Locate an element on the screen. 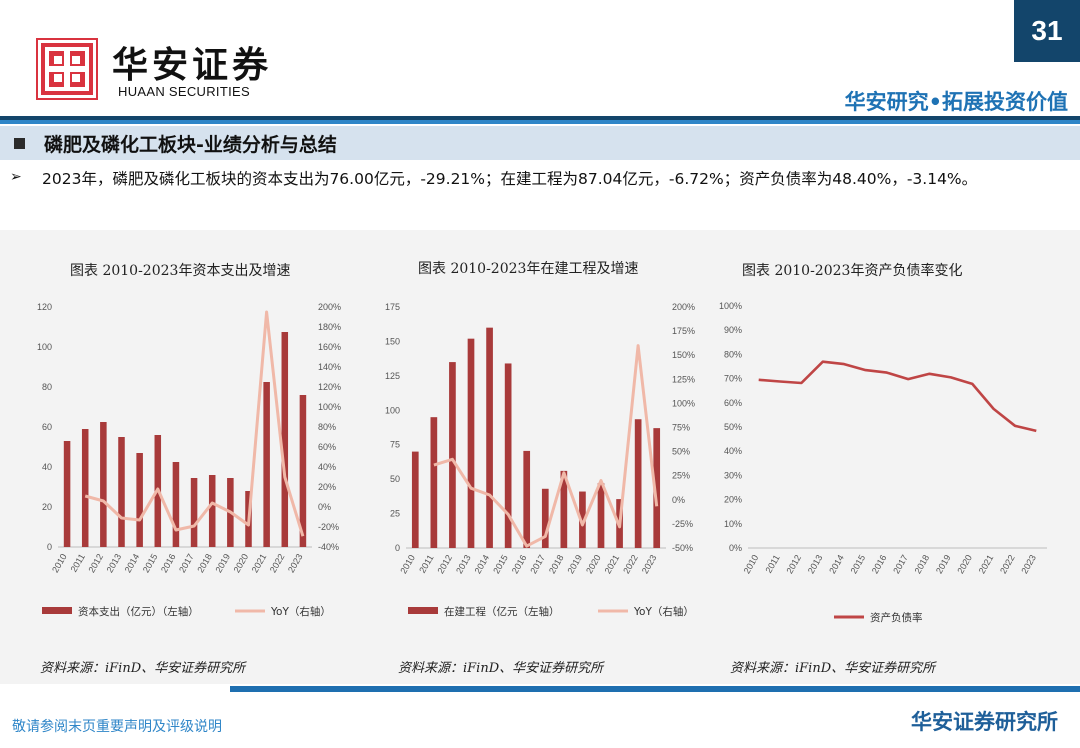 The height and width of the screenshot is (748, 1080). y2-axis-tick-label: 180% is located at coordinates (329, 327).